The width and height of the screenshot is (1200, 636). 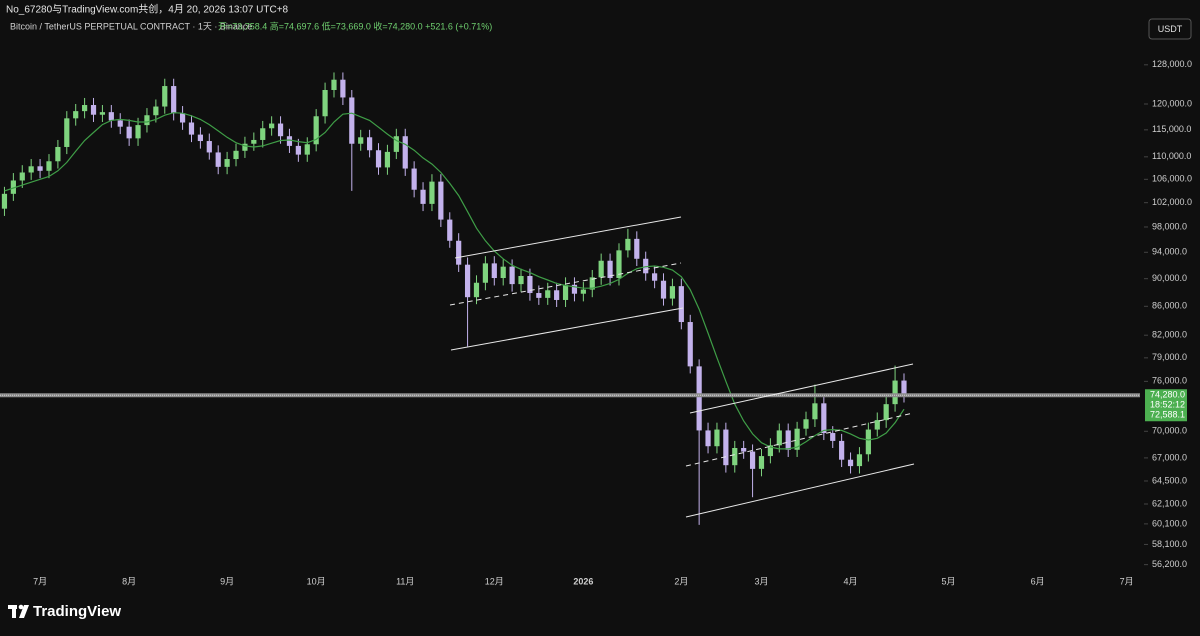 What do you see at coordinates (1172, 179) in the screenshot?
I see `y-tick-label: 106,000.0` at bounding box center [1172, 179].